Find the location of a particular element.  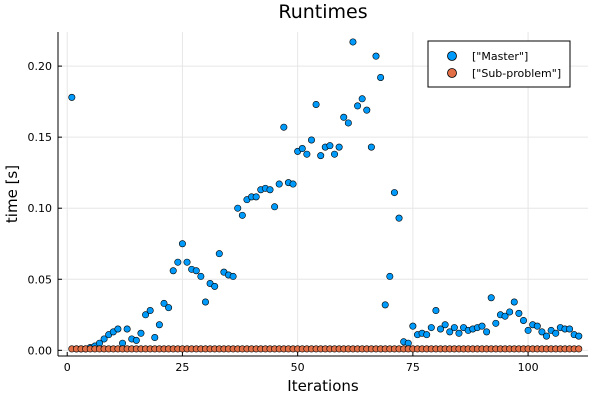

y-tick-label: 0.20 is located at coordinates (40, 66).